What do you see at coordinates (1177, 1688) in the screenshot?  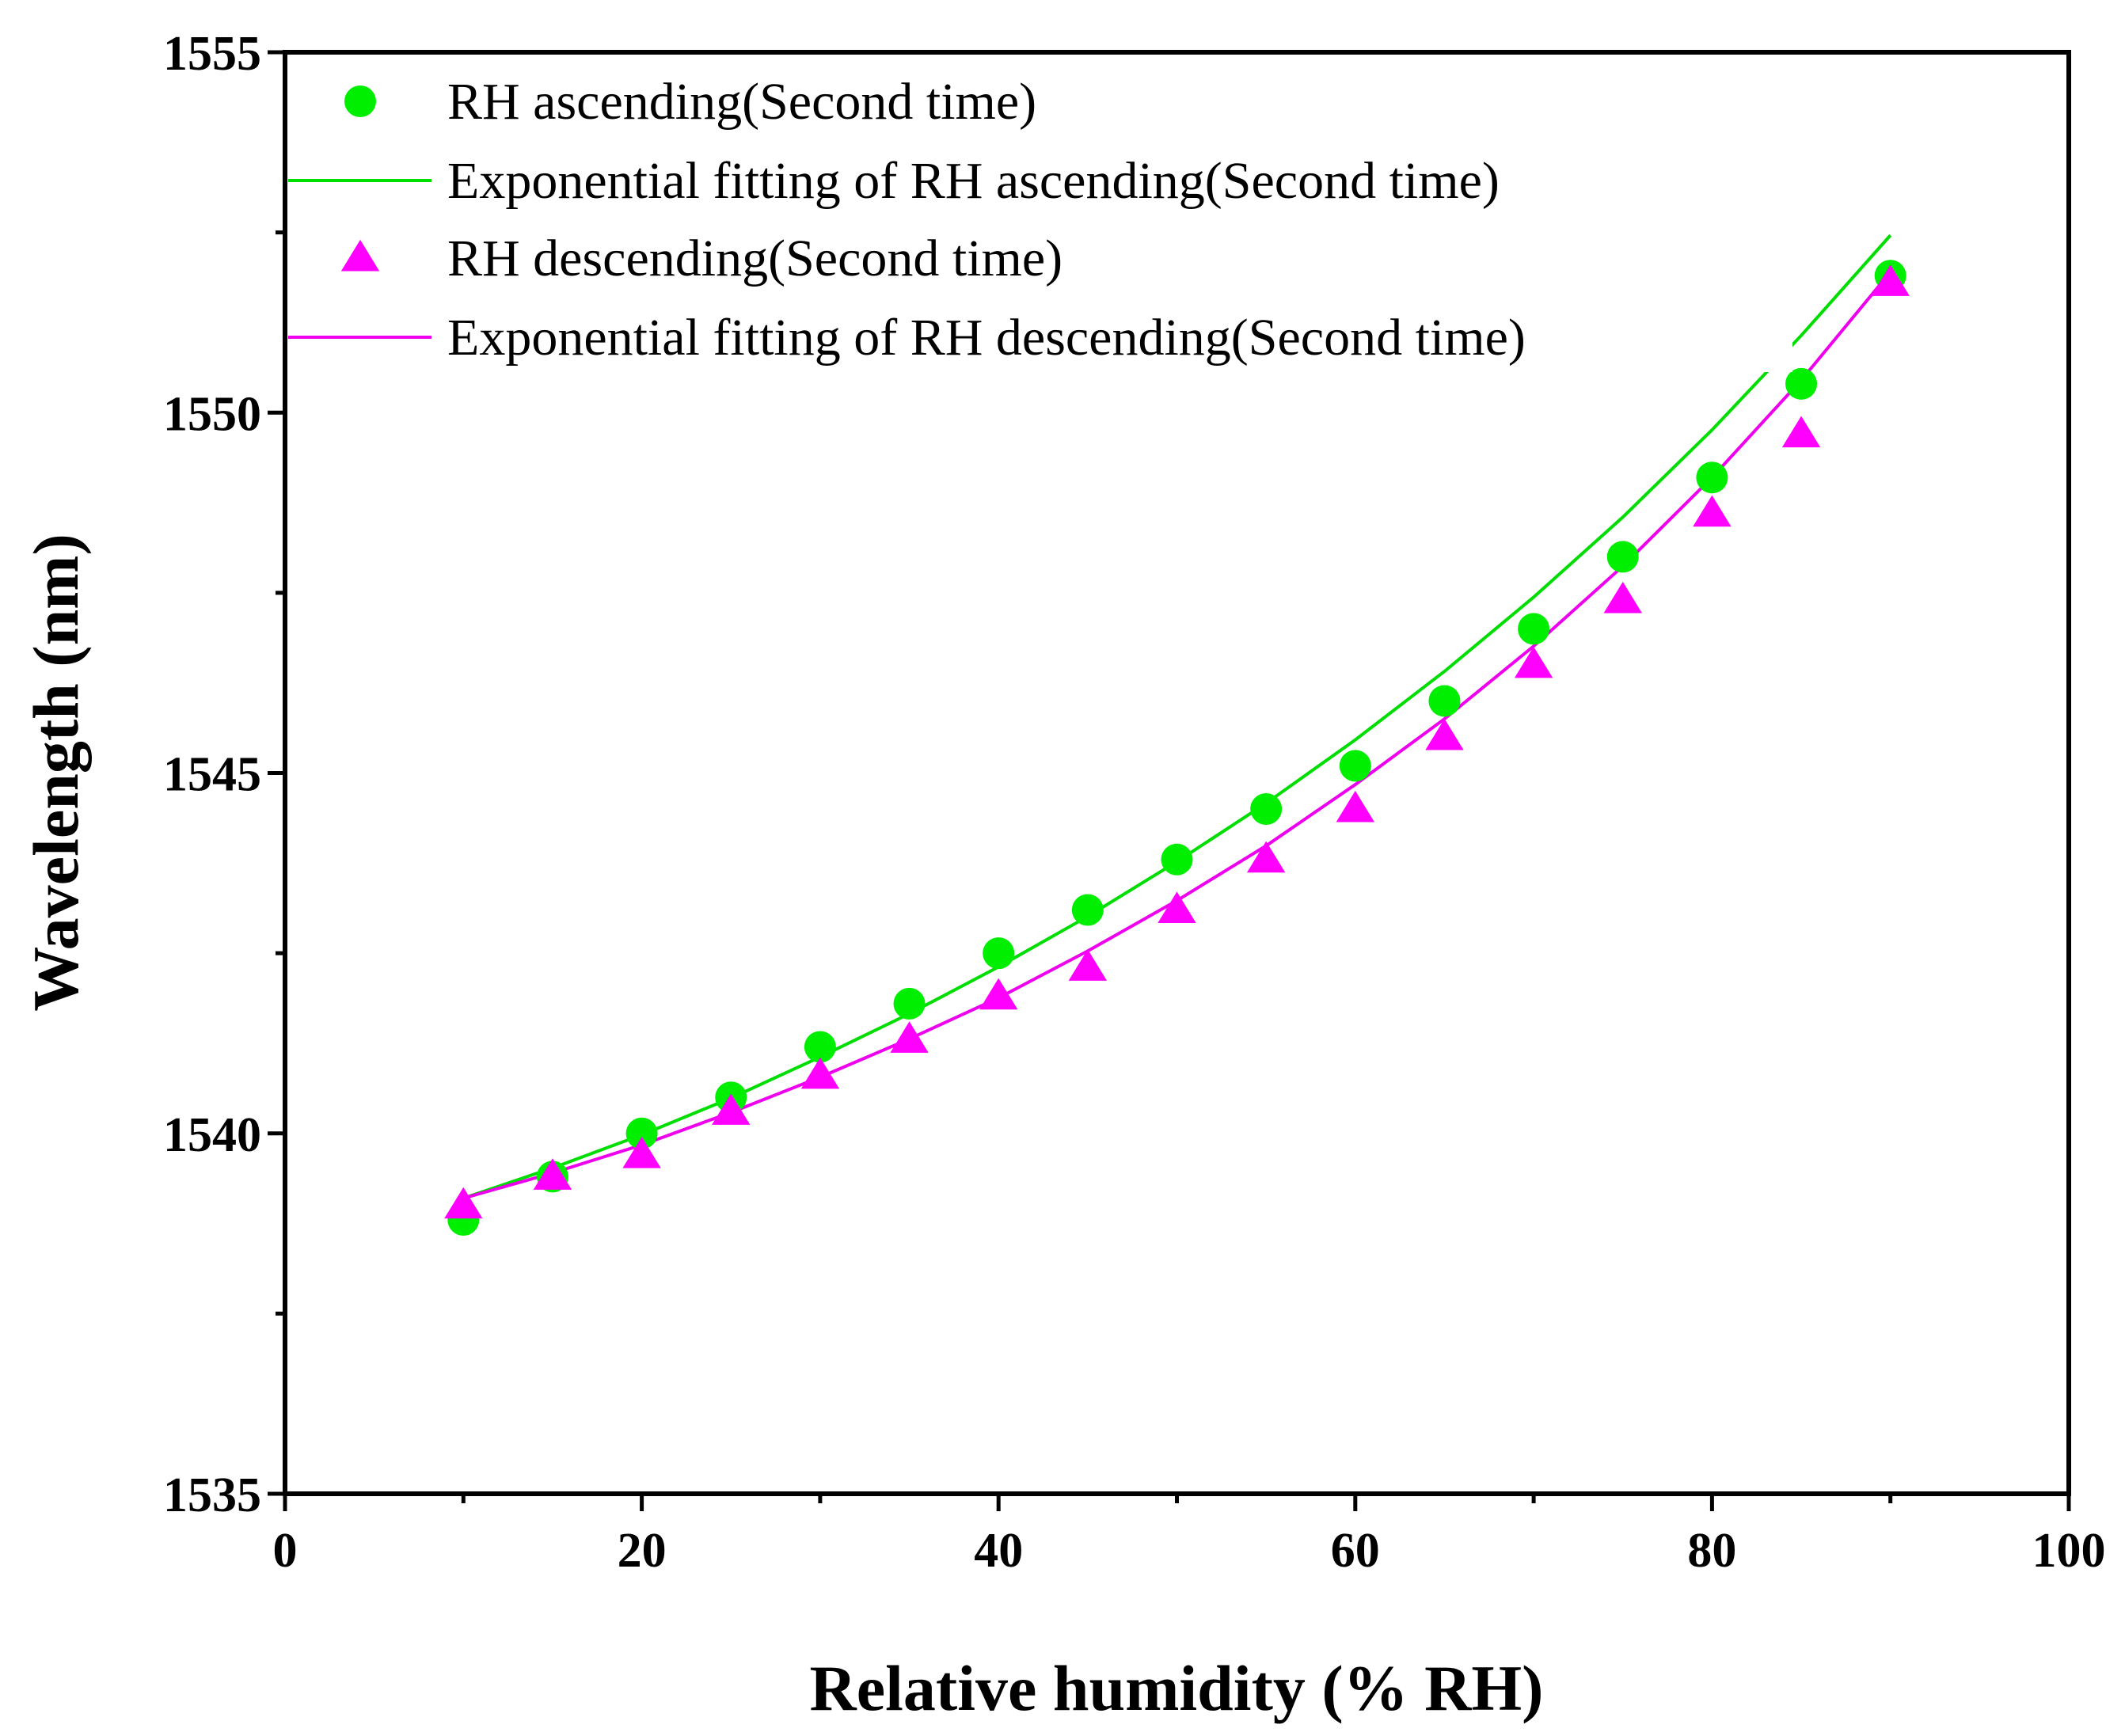 I see `x-axis-title: Relative humidity (% RH)` at bounding box center [1177, 1688].